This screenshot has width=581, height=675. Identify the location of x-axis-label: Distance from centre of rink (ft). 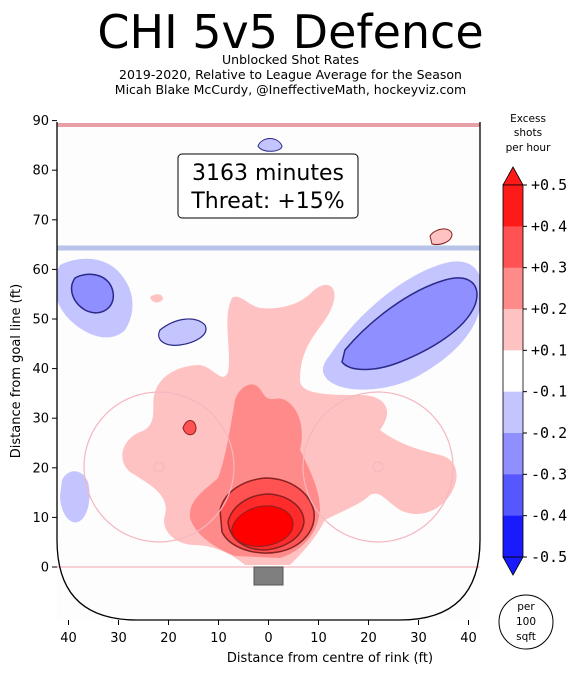
(330, 658).